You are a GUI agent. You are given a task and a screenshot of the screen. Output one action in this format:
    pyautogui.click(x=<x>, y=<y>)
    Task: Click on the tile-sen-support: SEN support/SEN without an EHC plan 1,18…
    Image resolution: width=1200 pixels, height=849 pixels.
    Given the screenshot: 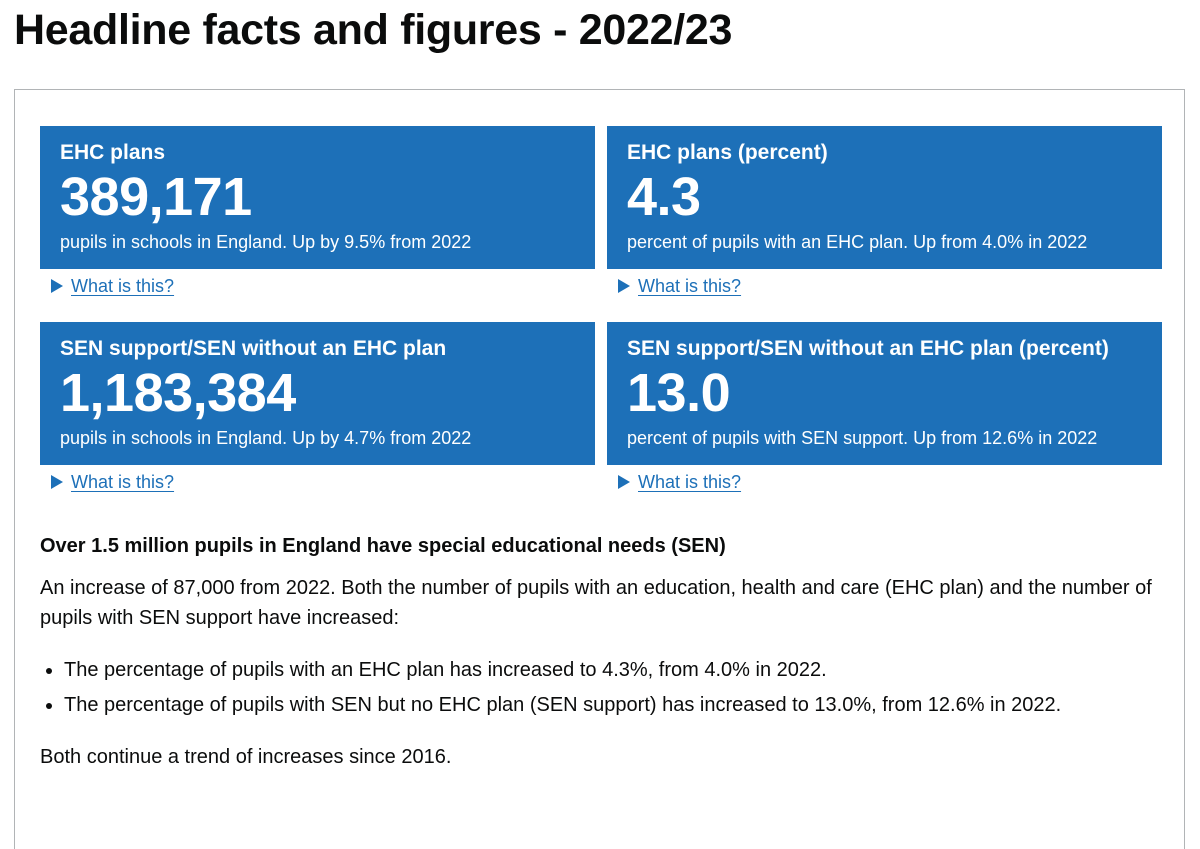 What is the action you would take?
    pyautogui.click(x=317, y=420)
    